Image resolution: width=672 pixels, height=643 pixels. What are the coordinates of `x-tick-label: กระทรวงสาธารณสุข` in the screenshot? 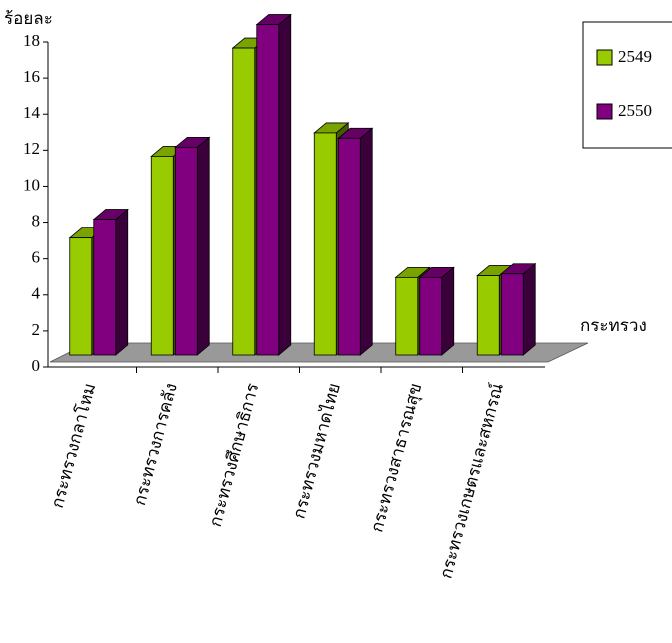 It's located at (396, 457).